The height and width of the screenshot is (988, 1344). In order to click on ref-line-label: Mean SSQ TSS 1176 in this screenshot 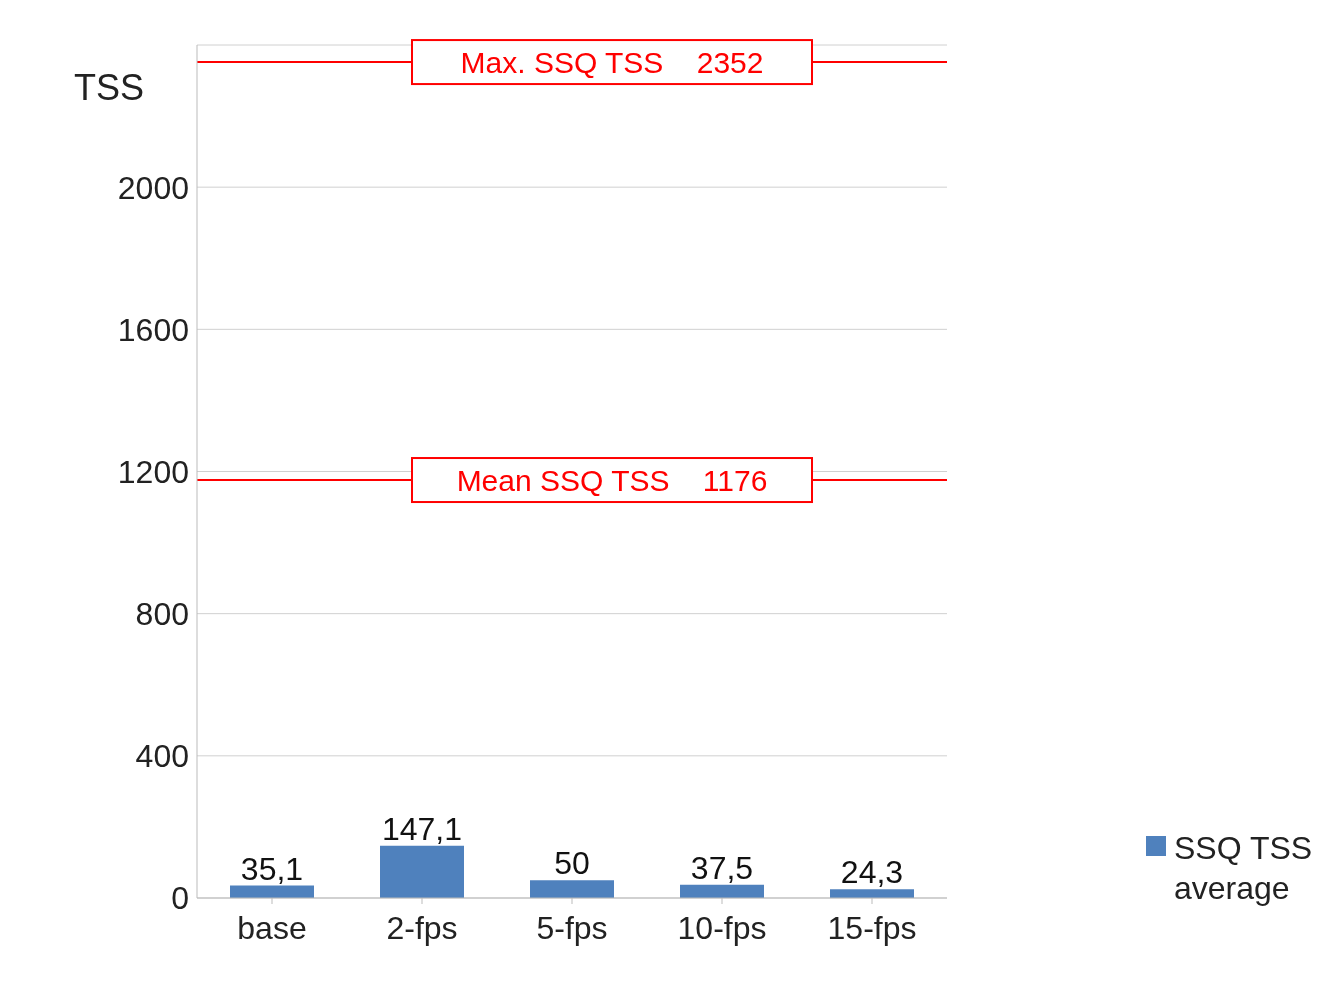, I will do `click(612, 481)`.